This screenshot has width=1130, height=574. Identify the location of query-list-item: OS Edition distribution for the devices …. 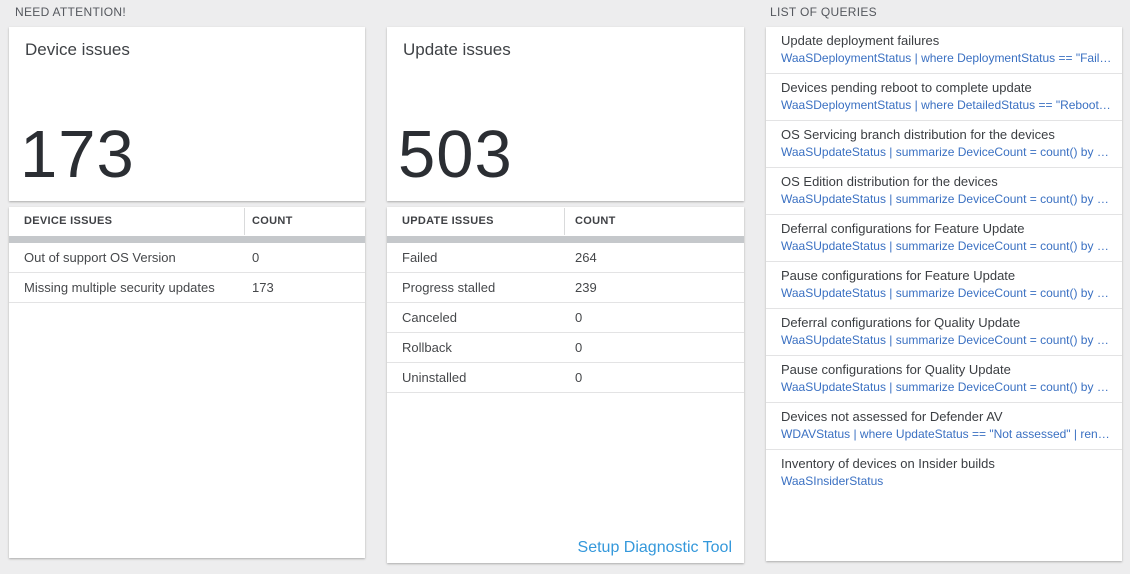
(944, 191).